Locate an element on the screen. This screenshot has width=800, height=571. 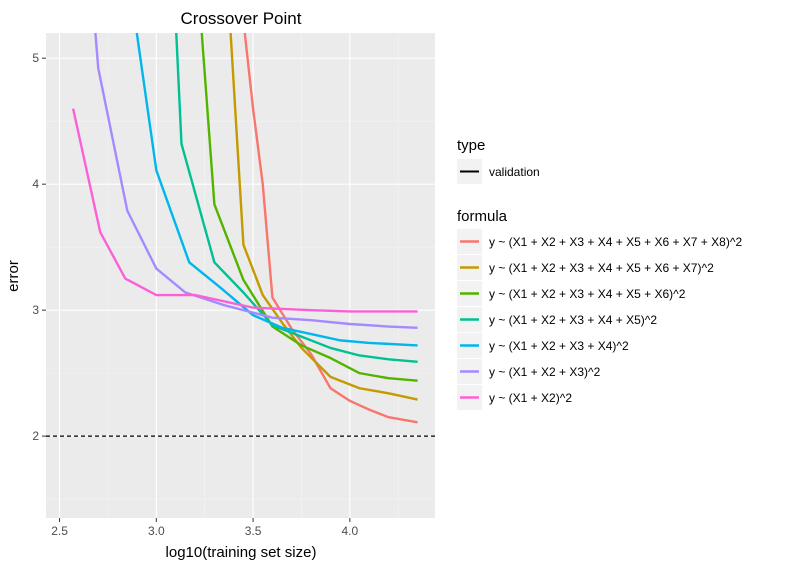
x-tick-label: 3.5 is located at coordinates (253, 531).